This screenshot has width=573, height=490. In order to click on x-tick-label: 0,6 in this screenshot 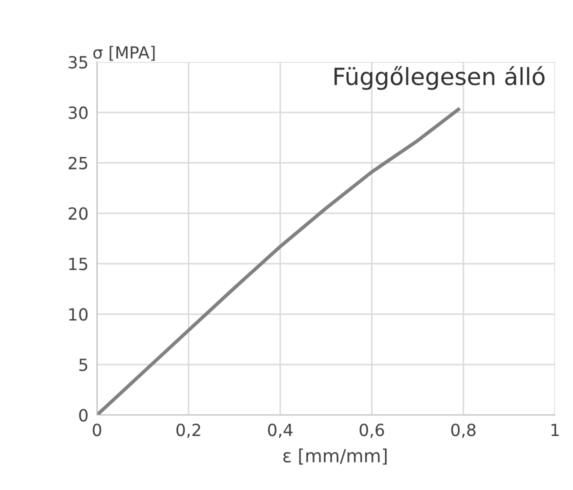, I will do `click(372, 431)`.